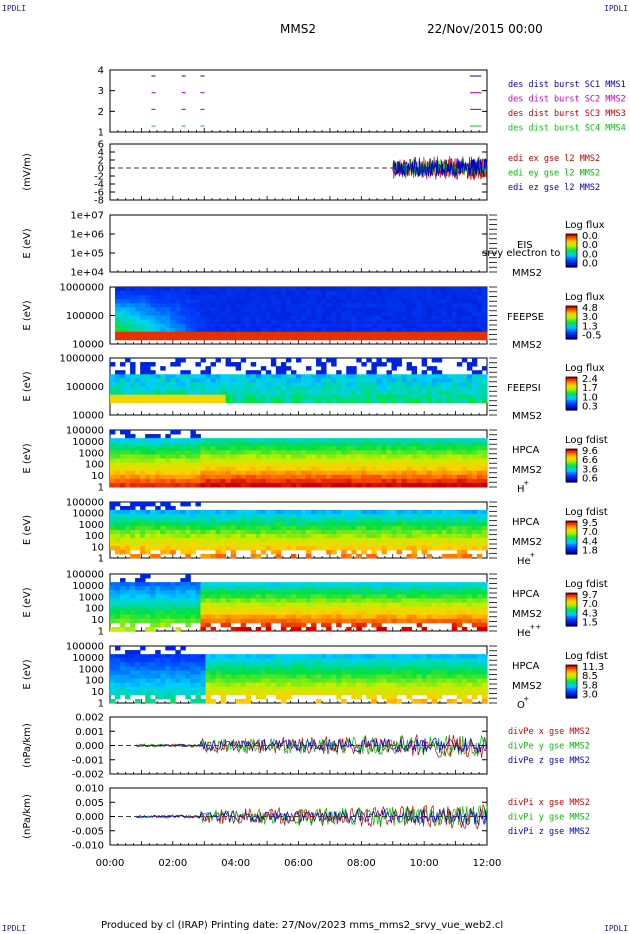  I want to click on panel-dist-legend-entry: des dist burst SC2 MMS2, so click(567, 100).